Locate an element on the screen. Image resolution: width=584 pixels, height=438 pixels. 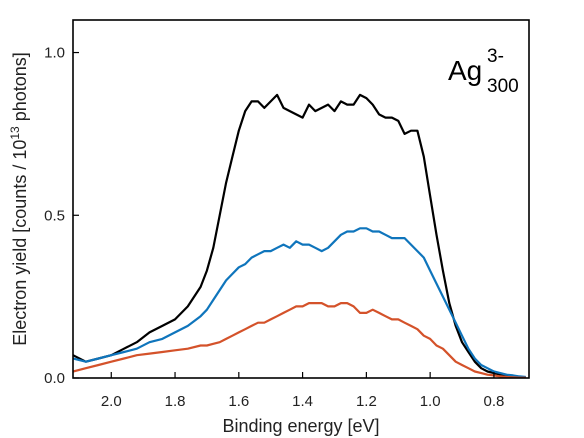
annotation-subscript: 300 is located at coordinates (503, 86).